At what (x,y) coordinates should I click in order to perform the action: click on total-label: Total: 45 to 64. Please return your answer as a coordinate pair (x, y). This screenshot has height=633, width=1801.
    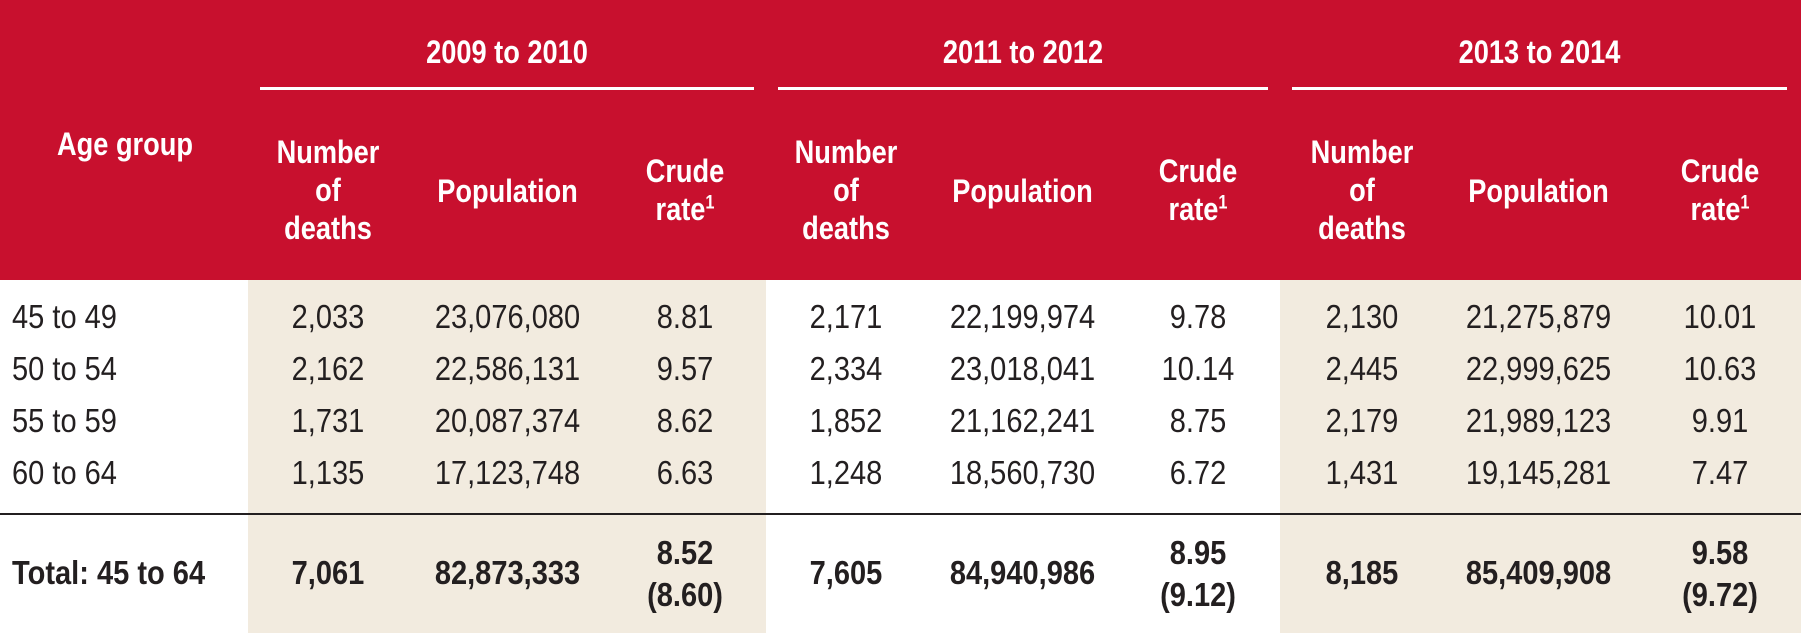
    Looking at the image, I should click on (109, 572).